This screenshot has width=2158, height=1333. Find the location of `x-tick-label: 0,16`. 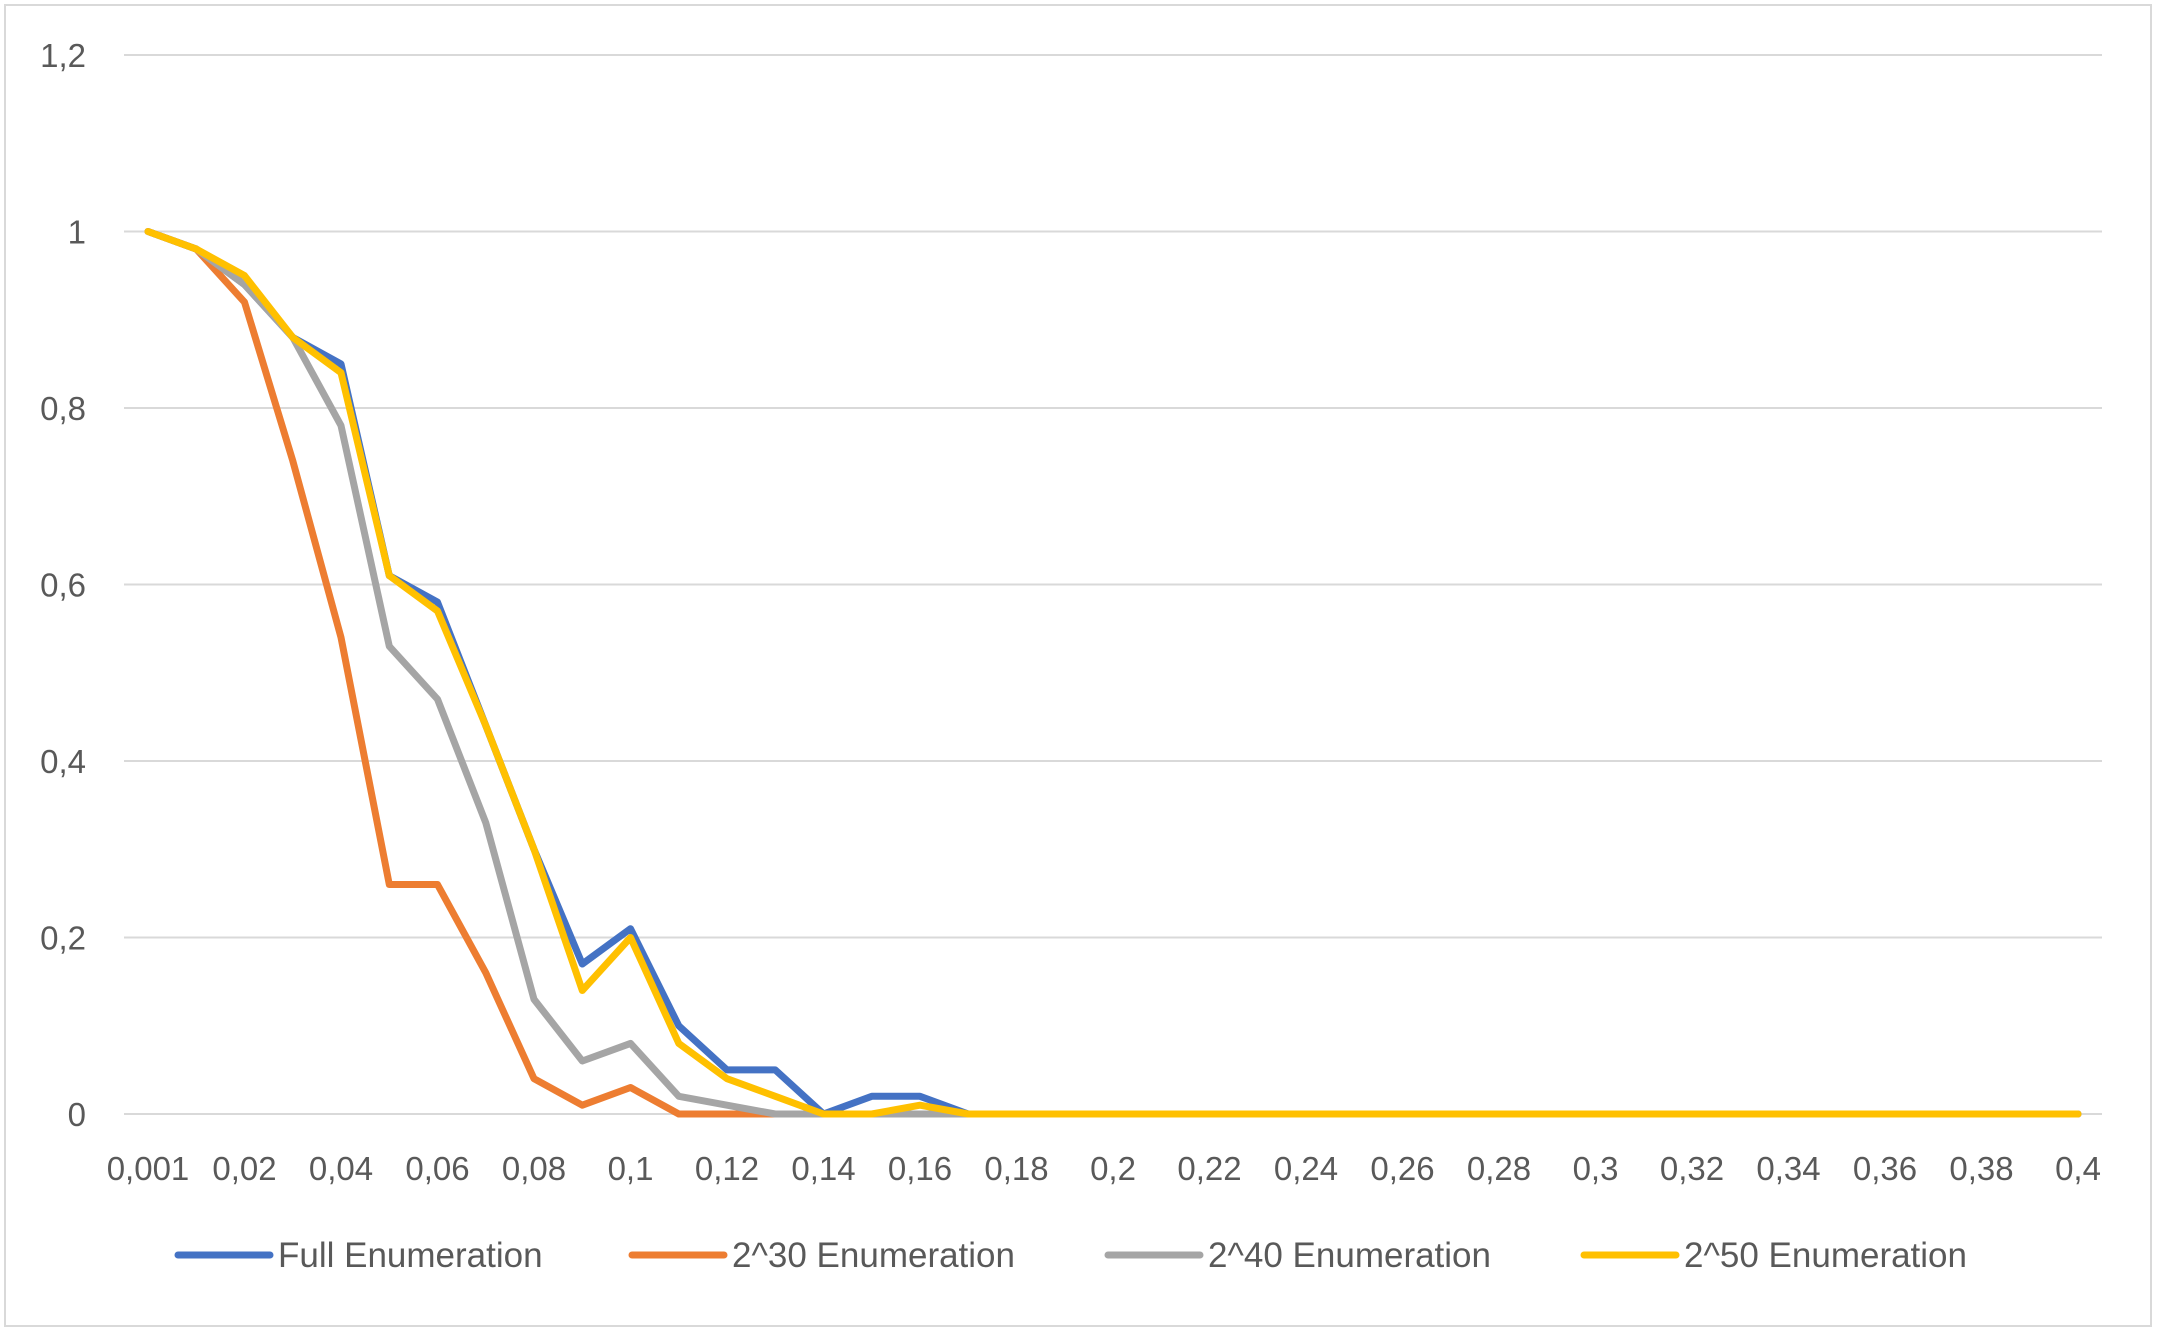

x-tick-label: 0,16 is located at coordinates (920, 1168).